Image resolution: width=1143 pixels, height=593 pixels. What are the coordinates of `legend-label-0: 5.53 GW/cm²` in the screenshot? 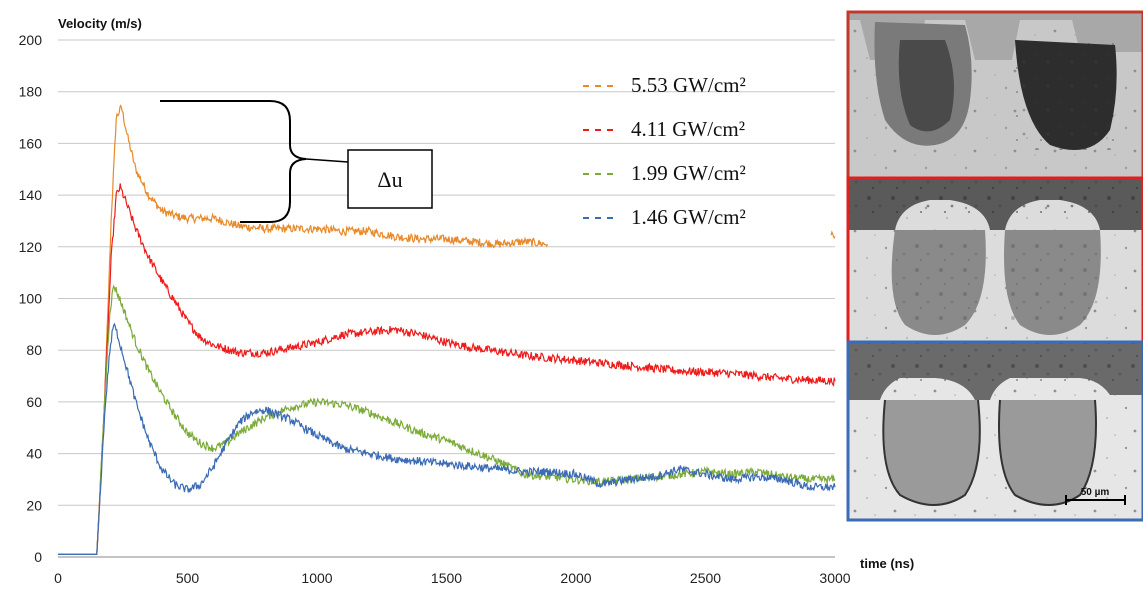 It's located at (688, 85).